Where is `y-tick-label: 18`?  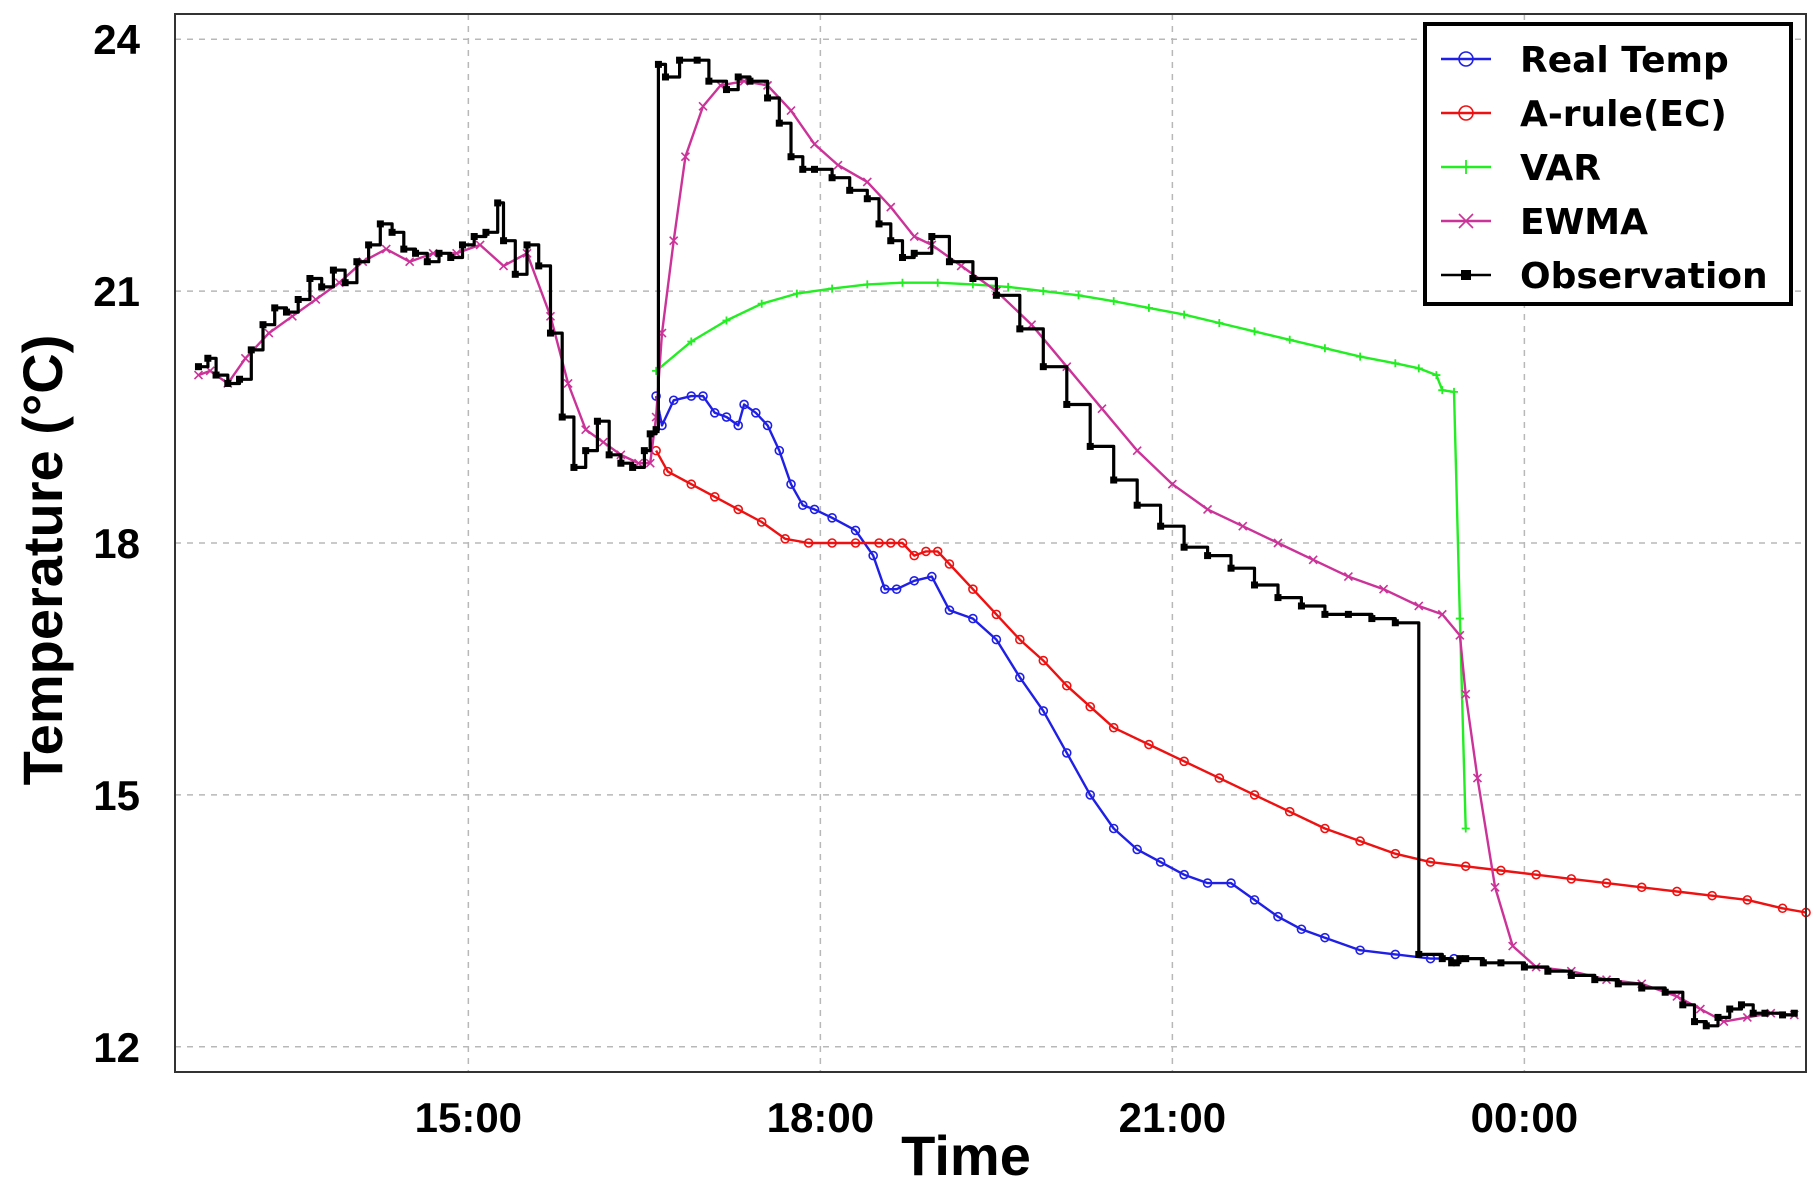 y-tick-label: 18 is located at coordinates (116, 543).